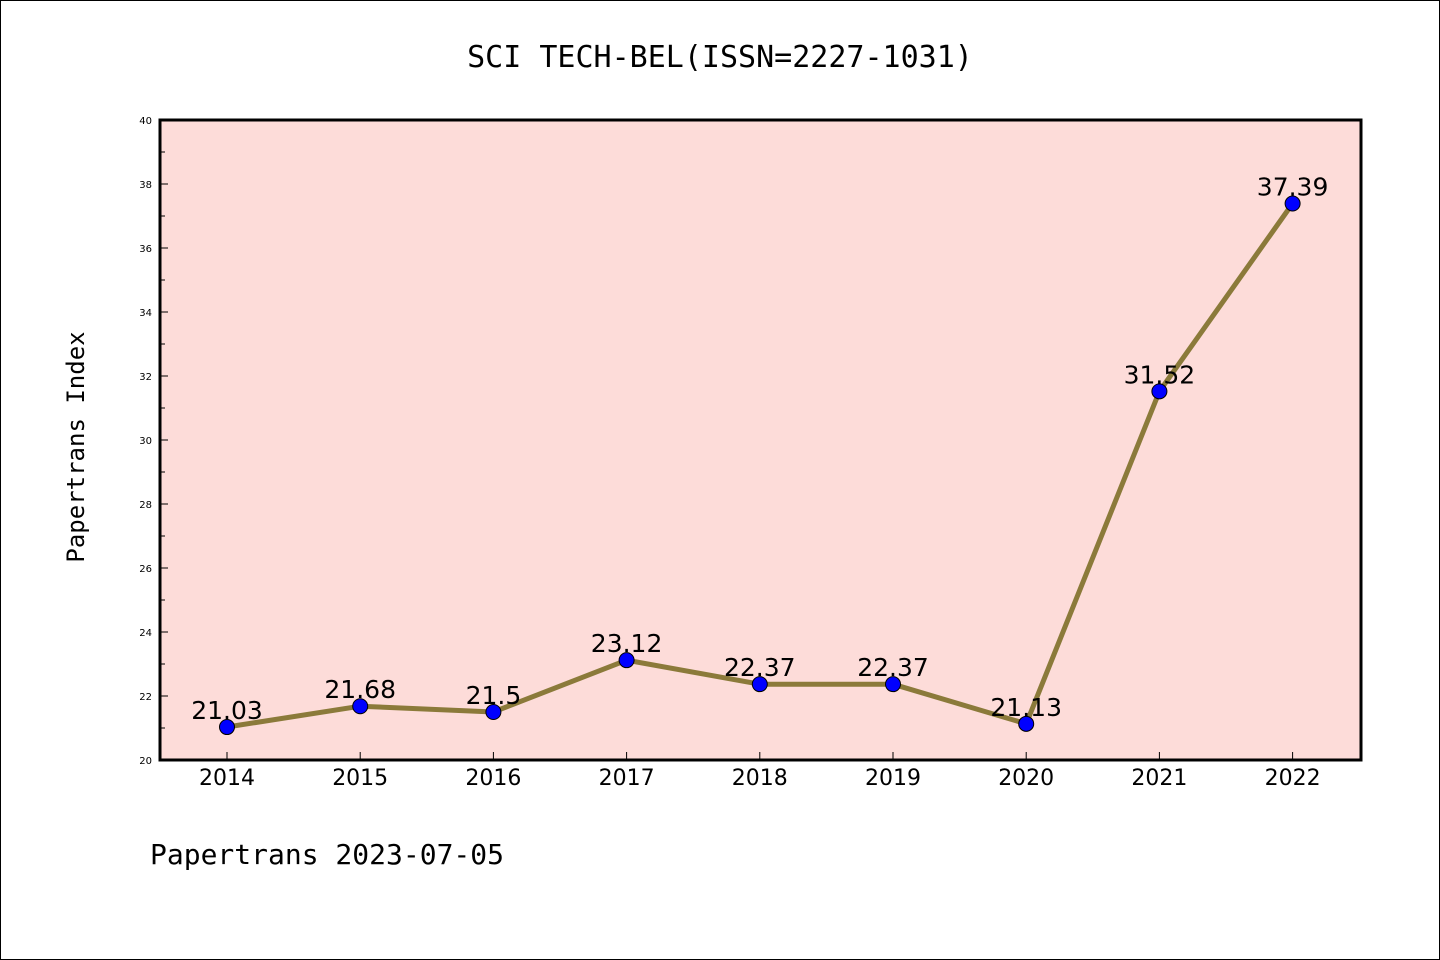  Describe the element at coordinates (360, 778) in the screenshot. I see `x-tick-label: 2015` at that location.